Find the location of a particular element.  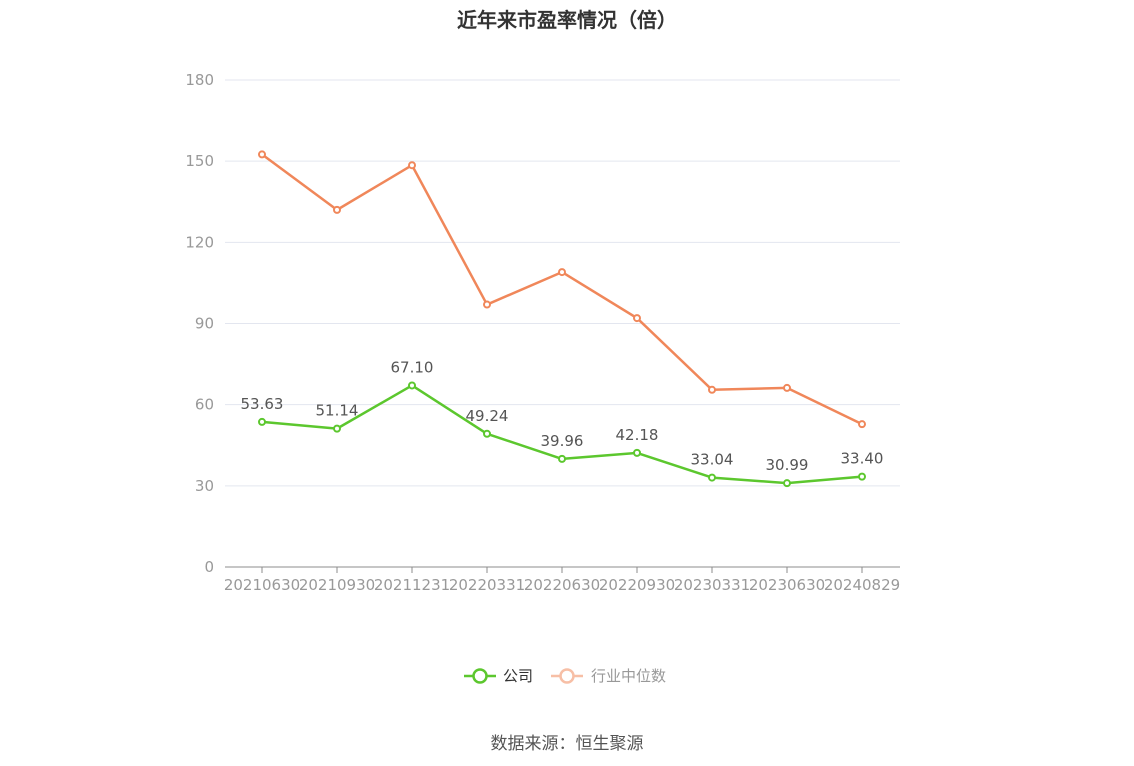

y-tick-label: 60 is located at coordinates (204, 405).